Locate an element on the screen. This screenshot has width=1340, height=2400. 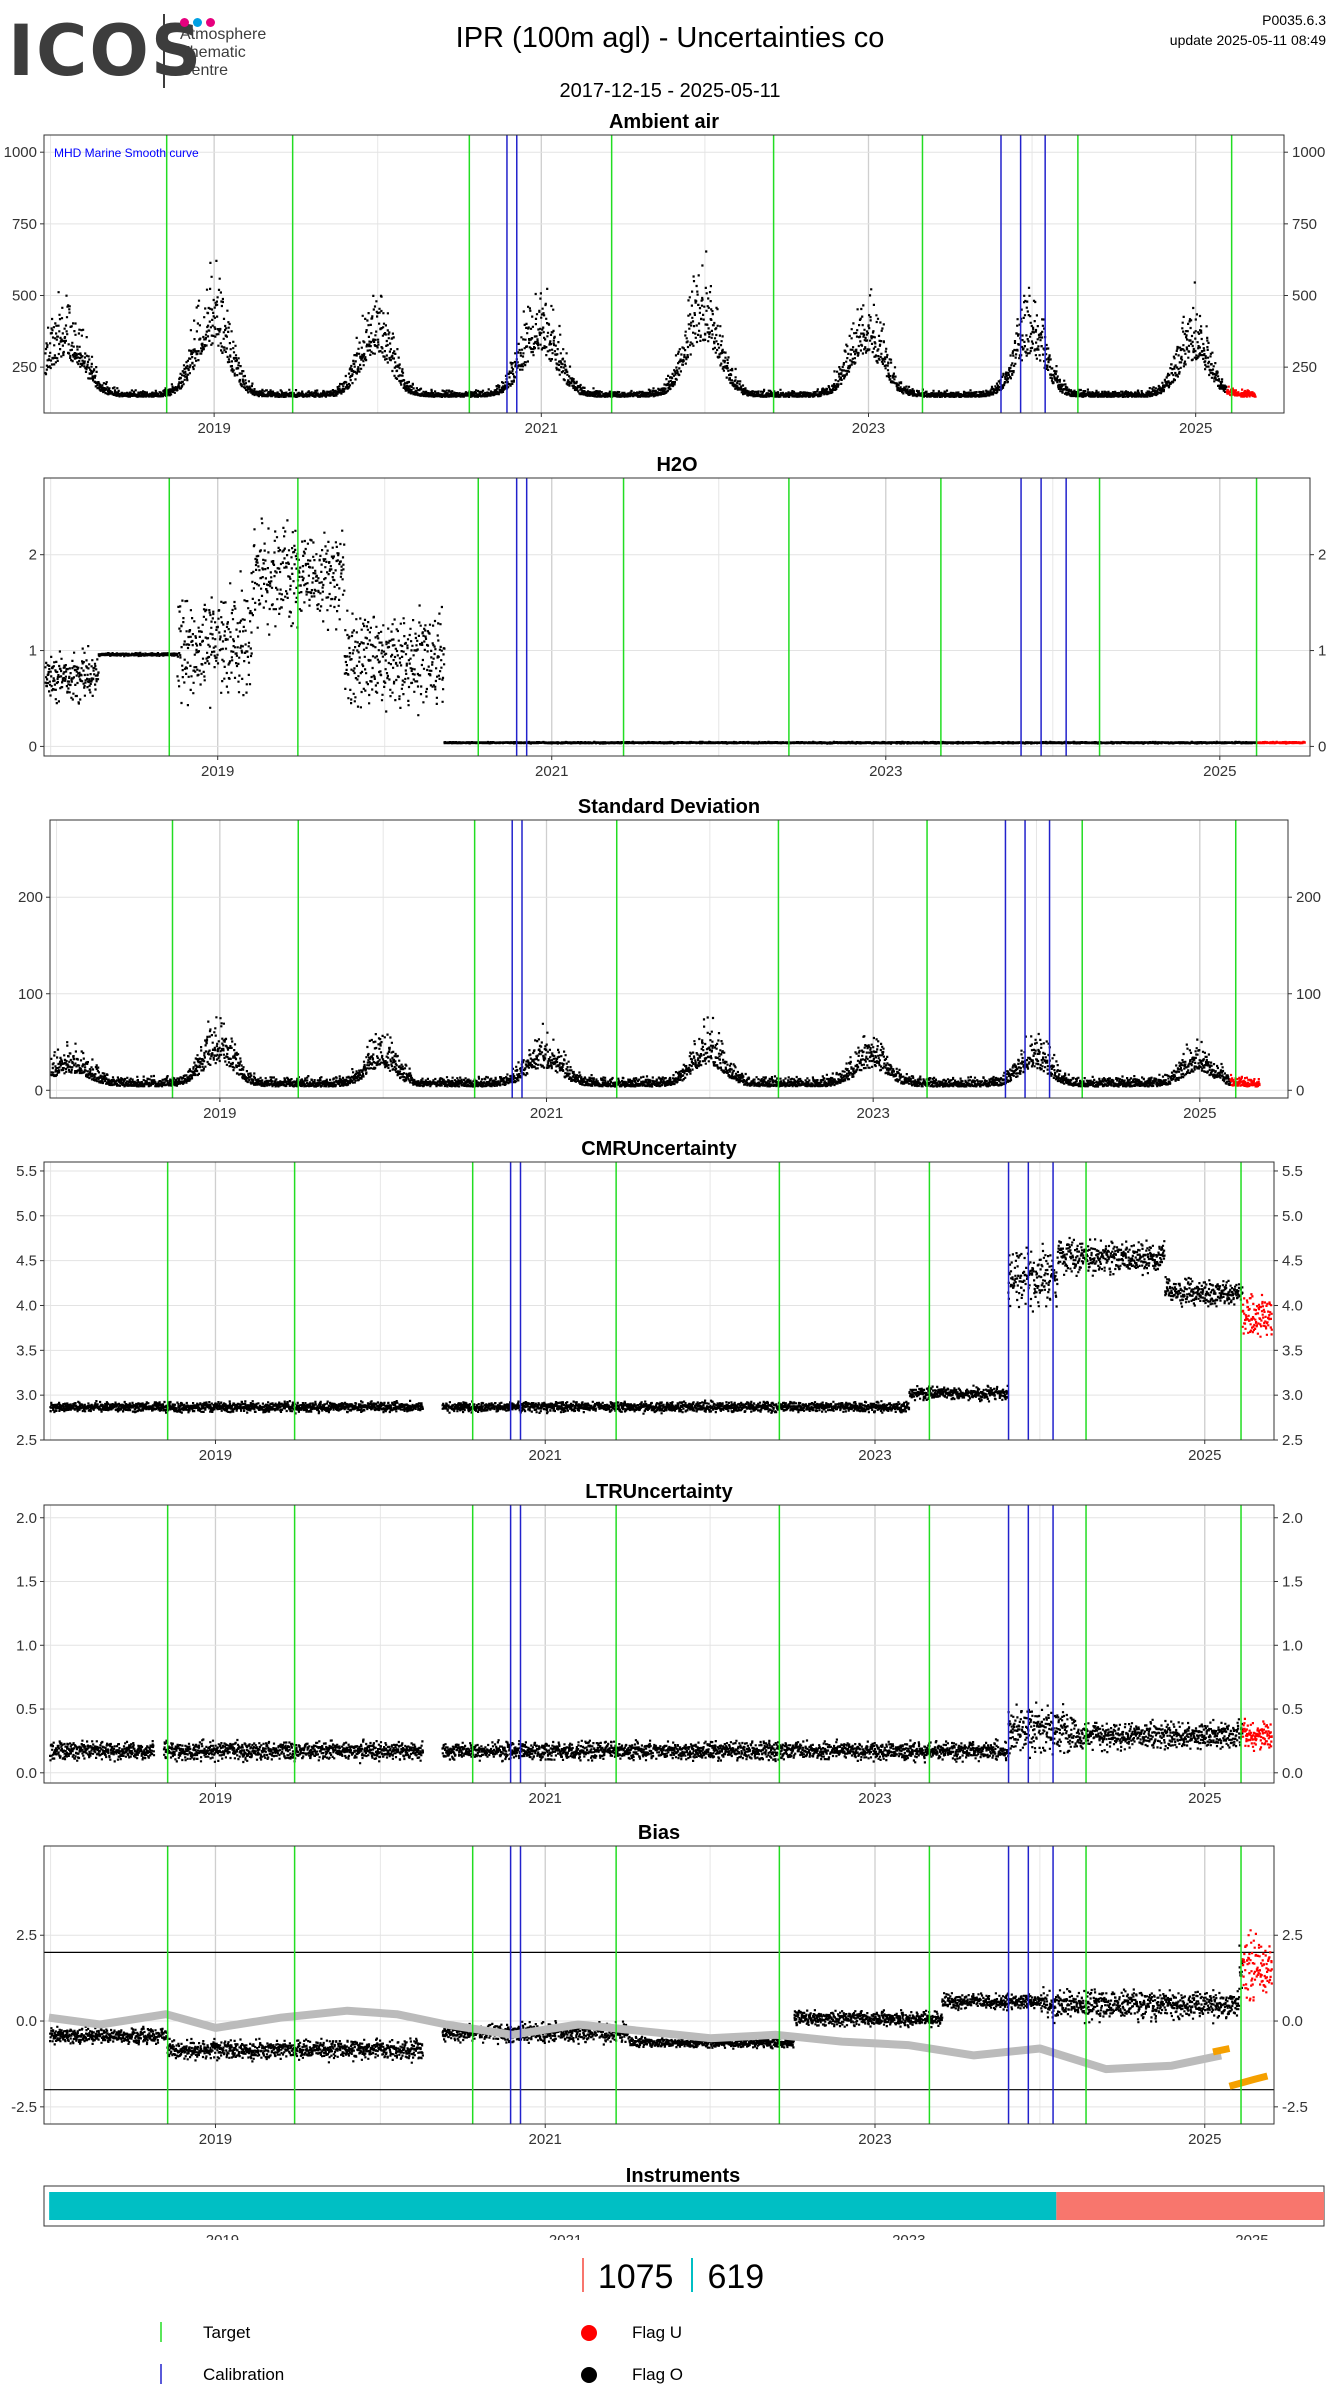
y-tick-label-left: 750 is located at coordinates (24, 224).